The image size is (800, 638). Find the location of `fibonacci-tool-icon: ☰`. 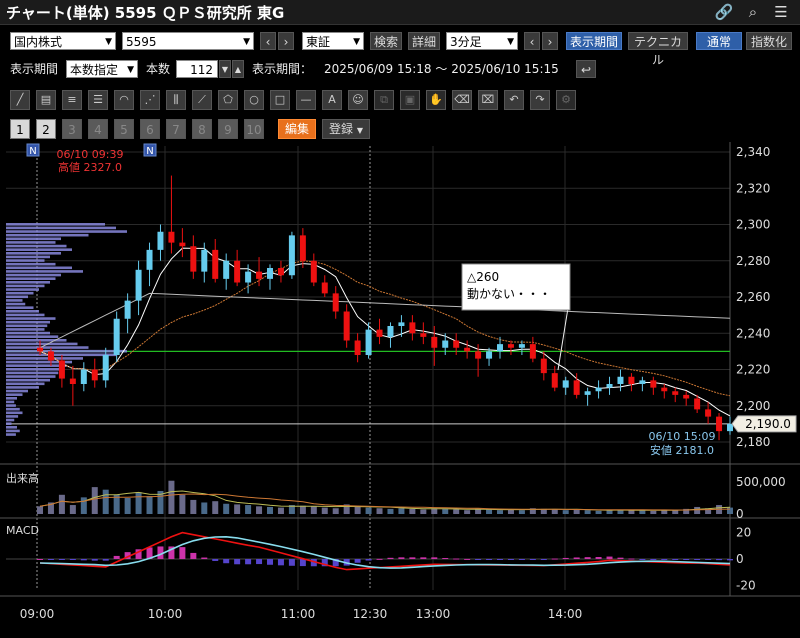

fibonacci-tool-icon: ☰ is located at coordinates (98, 100).